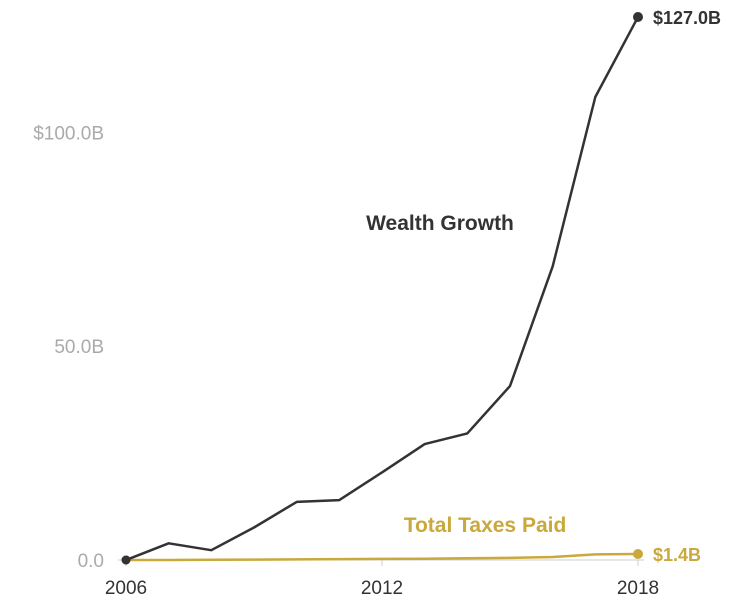 The width and height of the screenshot is (740, 604). What do you see at coordinates (485, 525) in the screenshot?
I see `total-taxes-paid-series-label: Total Taxes Paid` at bounding box center [485, 525].